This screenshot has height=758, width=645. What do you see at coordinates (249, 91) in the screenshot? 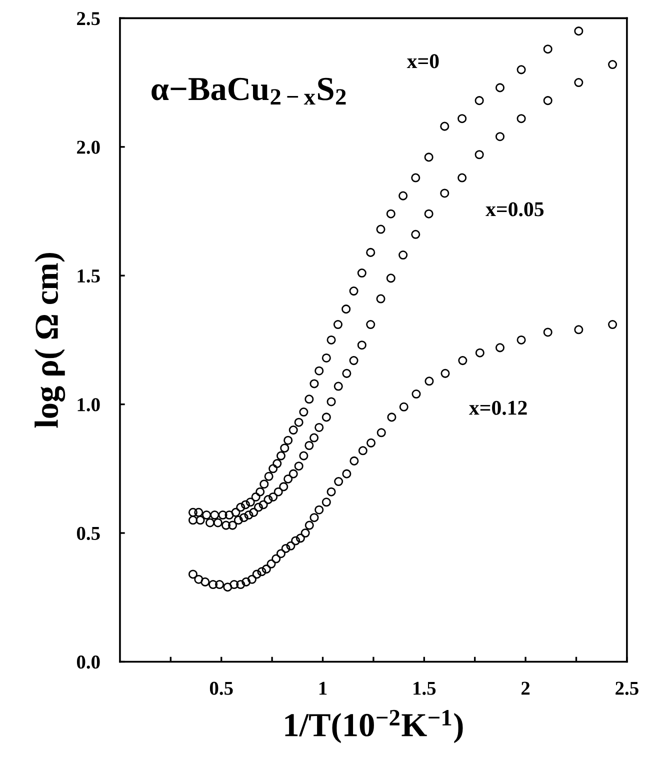
I see `text: α−BaCu$_{2−x}$S$_{2}$` at bounding box center [249, 91].